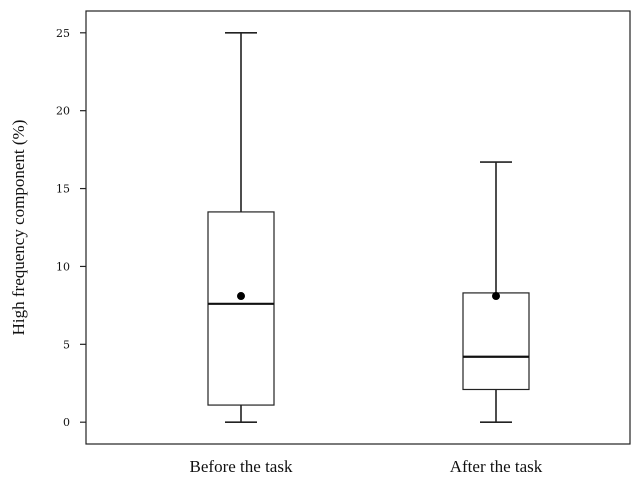 Image resolution: width=638 pixels, height=481 pixels. Describe the element at coordinates (66, 344) in the screenshot. I see `y-tick-label: 5` at that location.